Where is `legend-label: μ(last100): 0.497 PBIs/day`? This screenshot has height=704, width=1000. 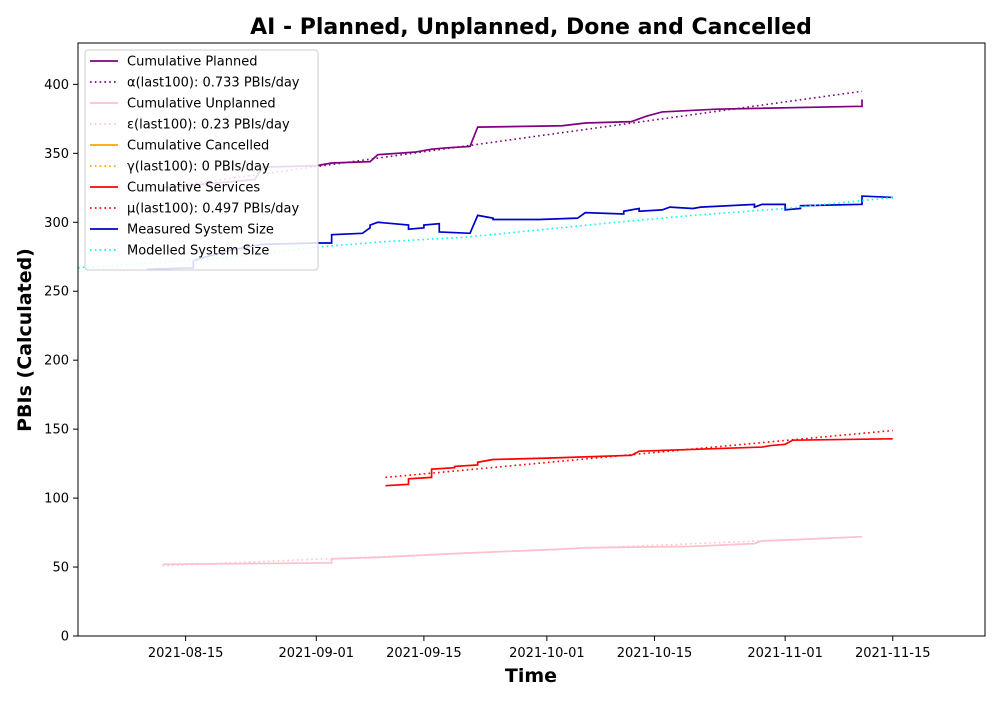 legend-label: μ(last100): 0.497 PBIs/day is located at coordinates (213, 209).